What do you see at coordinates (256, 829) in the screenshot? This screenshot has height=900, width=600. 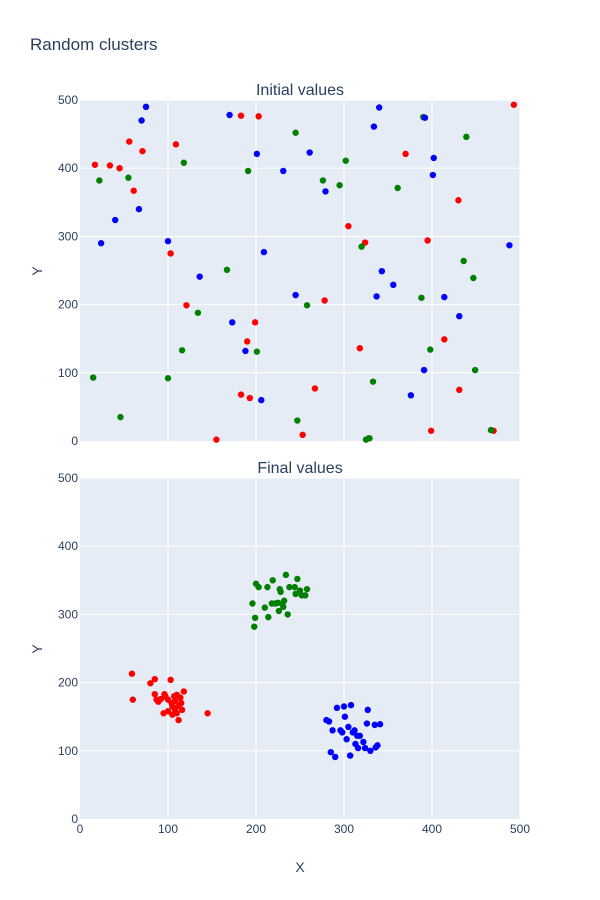 I see `x-tick-label: 200` at bounding box center [256, 829].